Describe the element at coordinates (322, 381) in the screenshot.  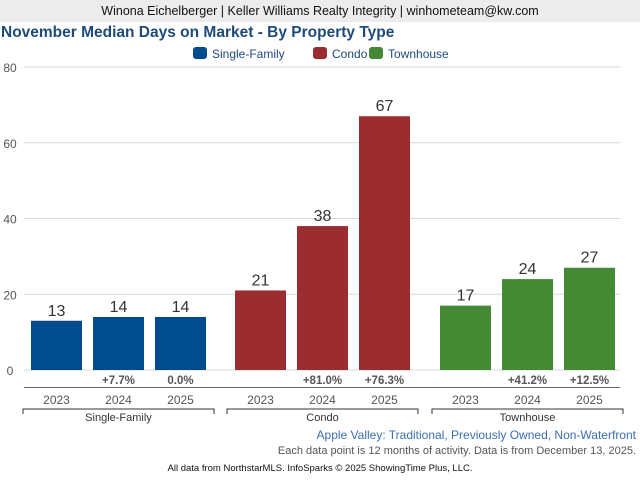
I see `change-label: +81.0%` at that location.